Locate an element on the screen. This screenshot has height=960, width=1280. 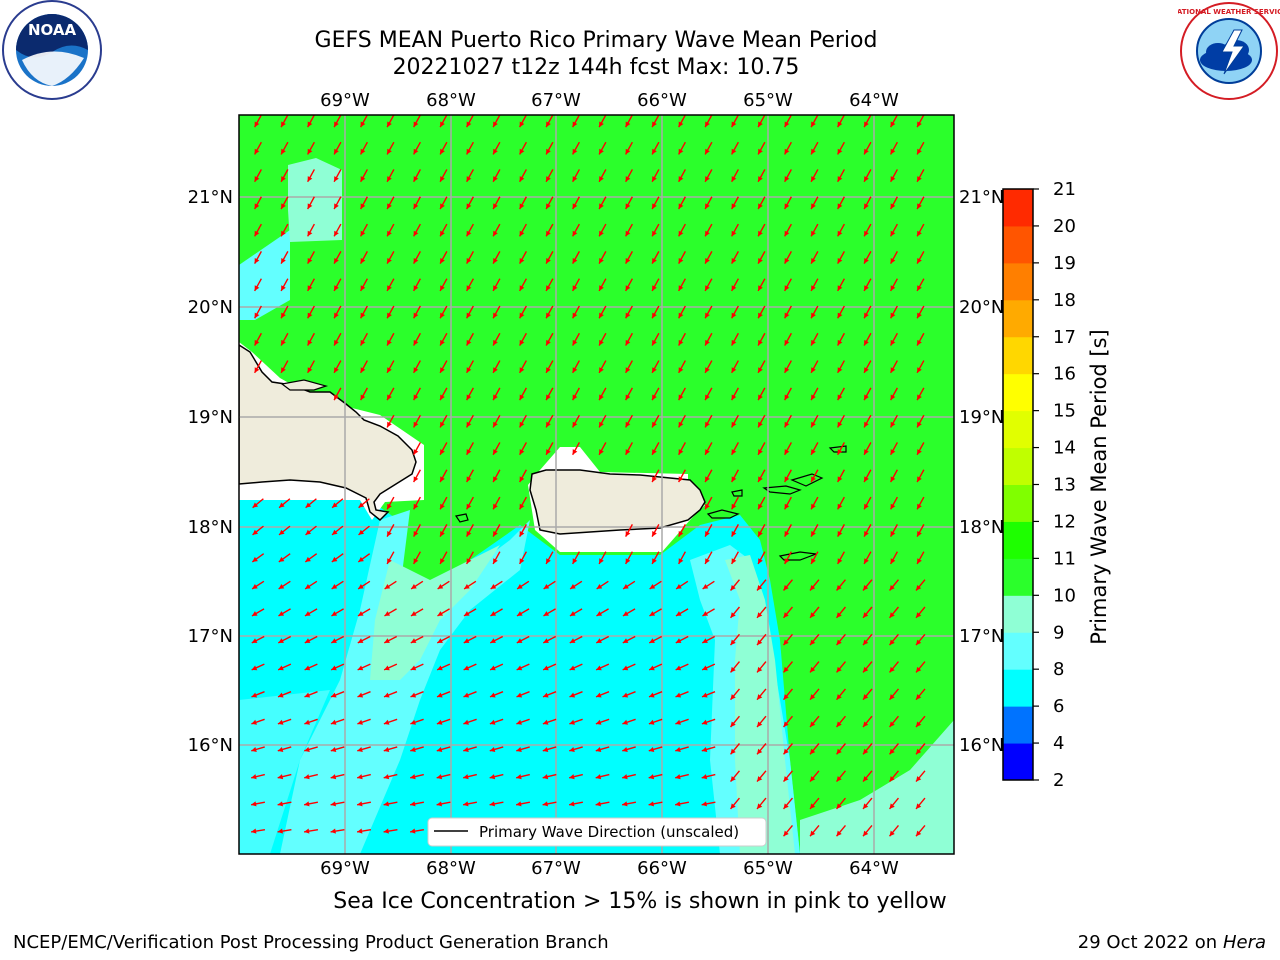
longitude-labels-top: 69°W 68°W 67°W 66°W 65°W 64°W is located at coordinates (609, 100).